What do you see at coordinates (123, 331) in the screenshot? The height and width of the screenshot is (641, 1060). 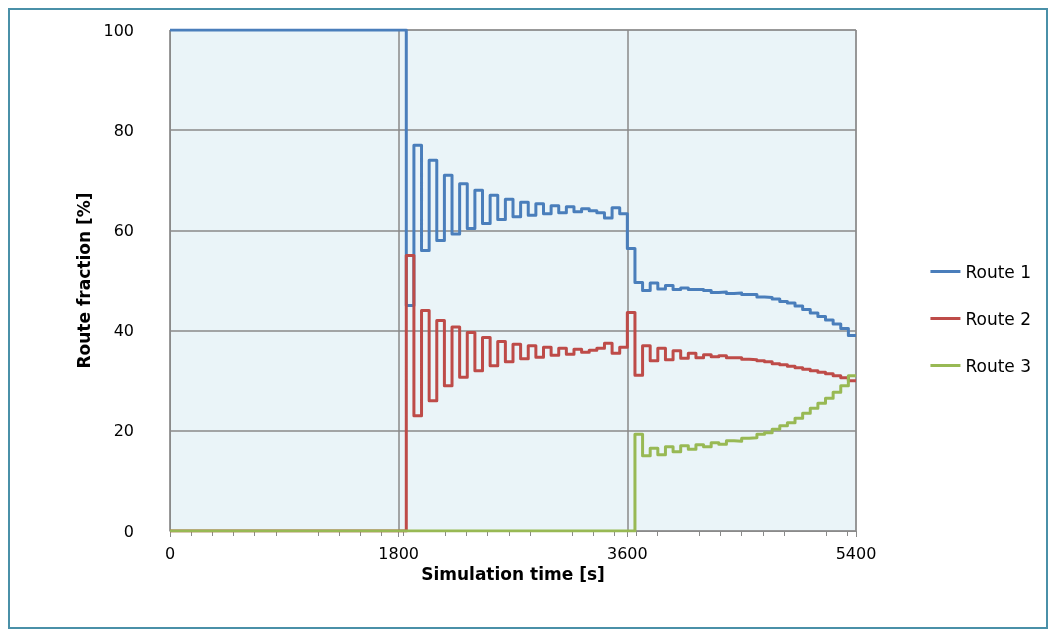 I see `y-tick-label: 40` at bounding box center [123, 331].